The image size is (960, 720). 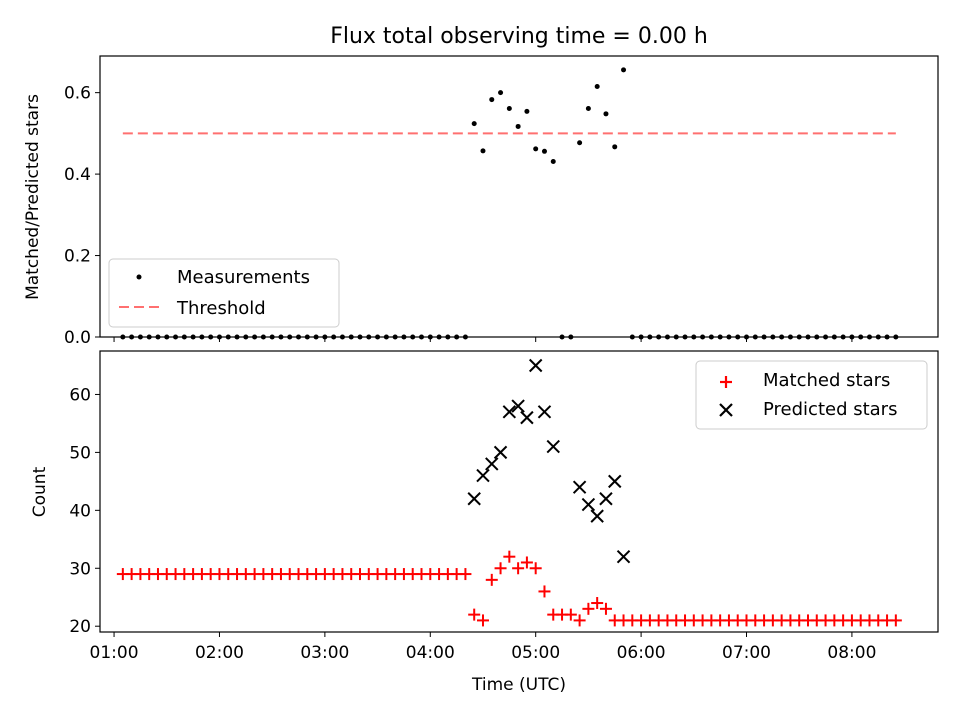 I want to click on bottom-y-tick-label: 40, so click(x=80, y=511).